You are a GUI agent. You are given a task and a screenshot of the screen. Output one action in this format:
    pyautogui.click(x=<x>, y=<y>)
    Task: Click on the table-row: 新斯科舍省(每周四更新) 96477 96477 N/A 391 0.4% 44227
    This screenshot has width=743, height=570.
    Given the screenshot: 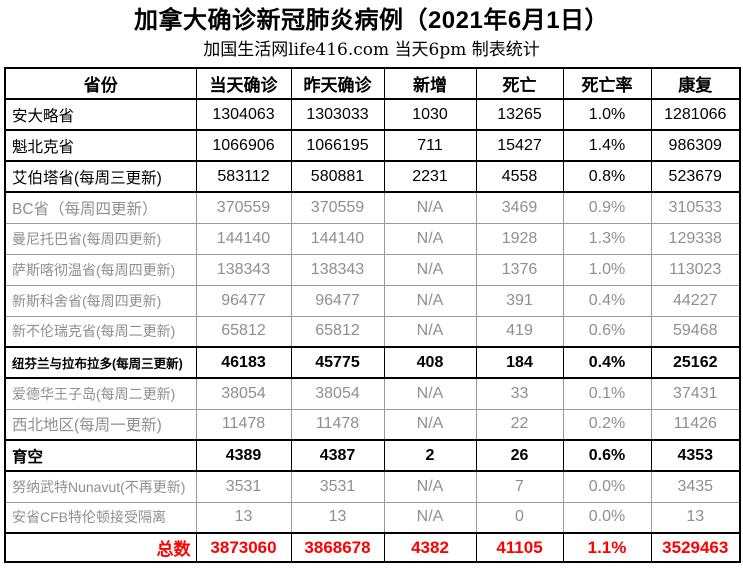 What is the action you would take?
    pyautogui.click(x=372, y=300)
    